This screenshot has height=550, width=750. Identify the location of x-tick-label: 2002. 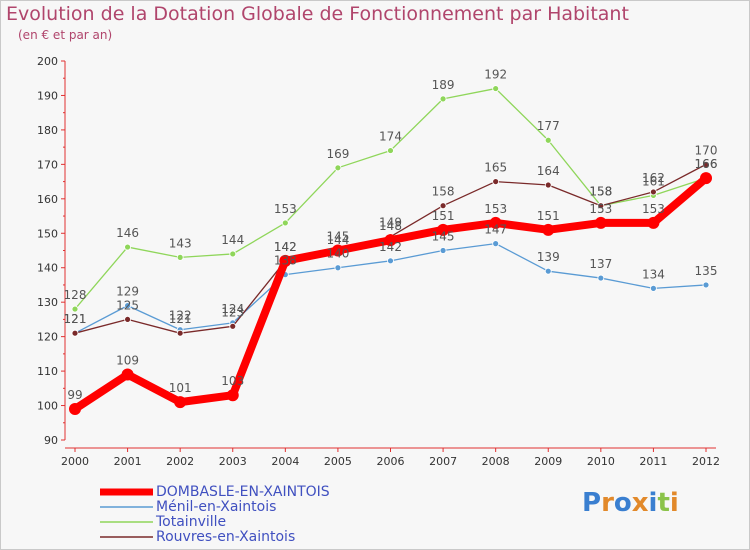
(180, 461).